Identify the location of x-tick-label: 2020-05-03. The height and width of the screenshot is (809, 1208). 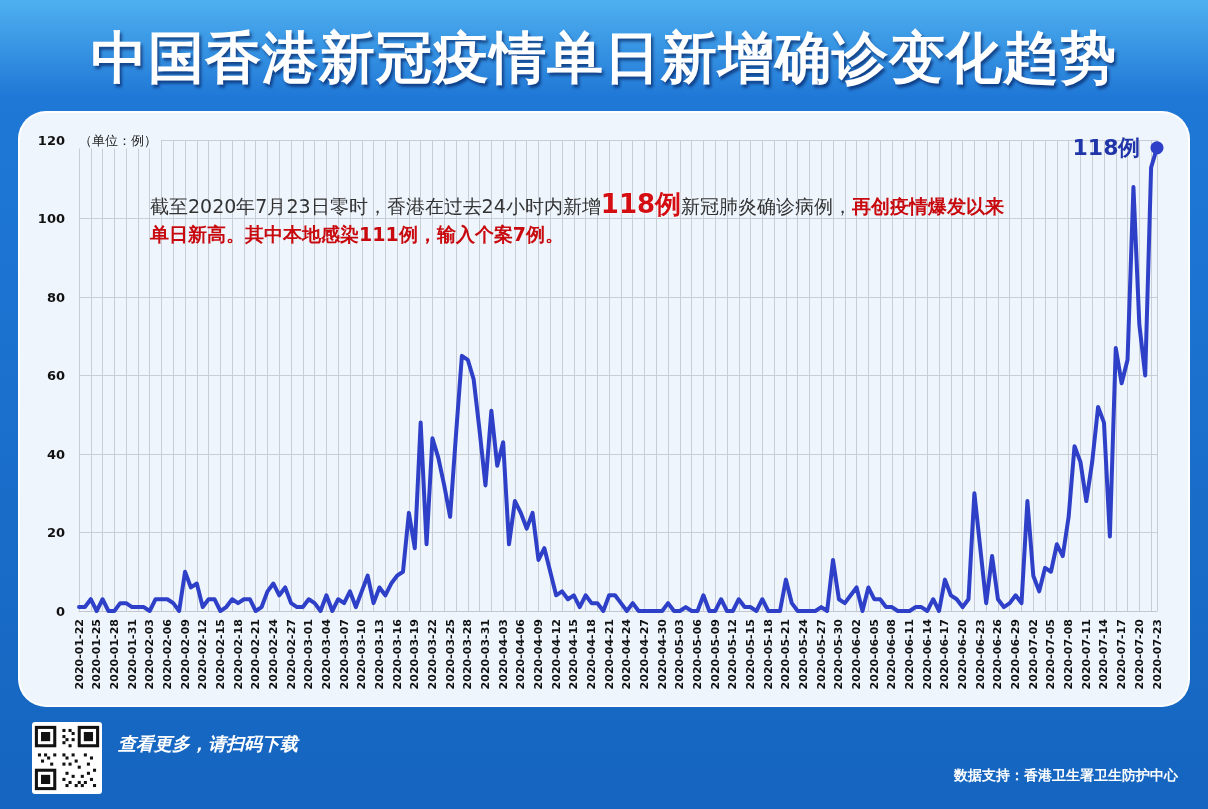
(680, 654).